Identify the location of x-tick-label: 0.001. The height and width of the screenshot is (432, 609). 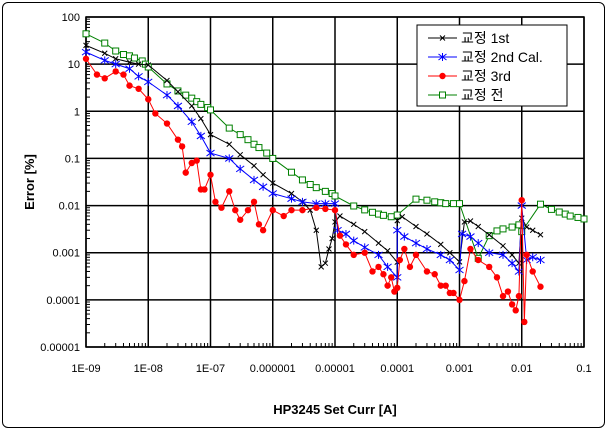
(460, 369).